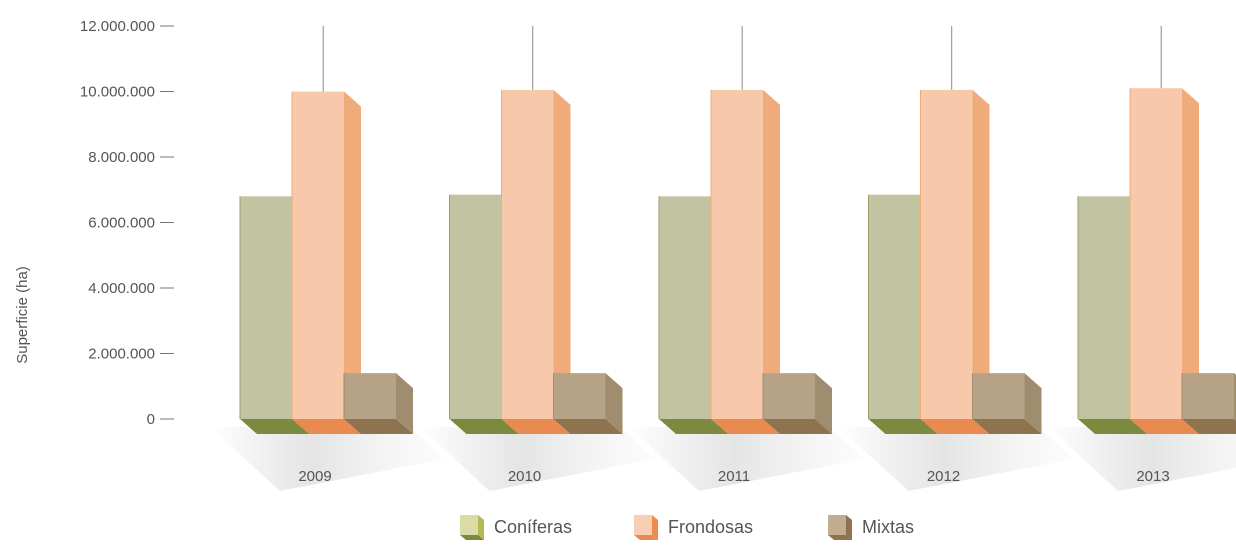 Image resolution: width=1236 pixels, height=546 pixels. Describe the element at coordinates (314, 476) in the screenshot. I see `x-tick-label: 2009` at that location.